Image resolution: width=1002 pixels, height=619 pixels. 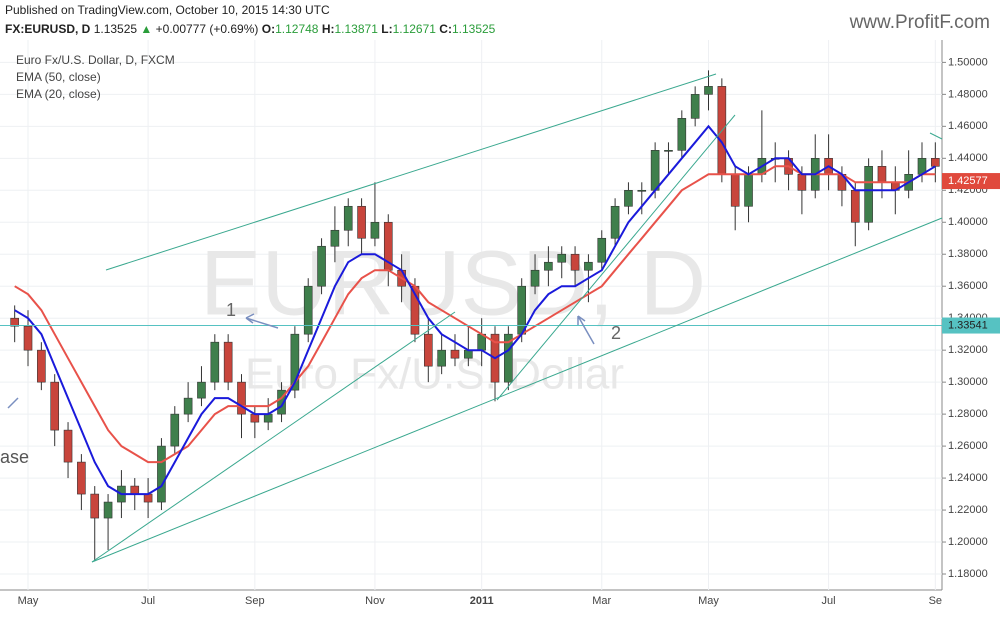 What do you see at coordinates (375, 601) in the screenshot?
I see `x-tick-label: Nov` at bounding box center [375, 601].